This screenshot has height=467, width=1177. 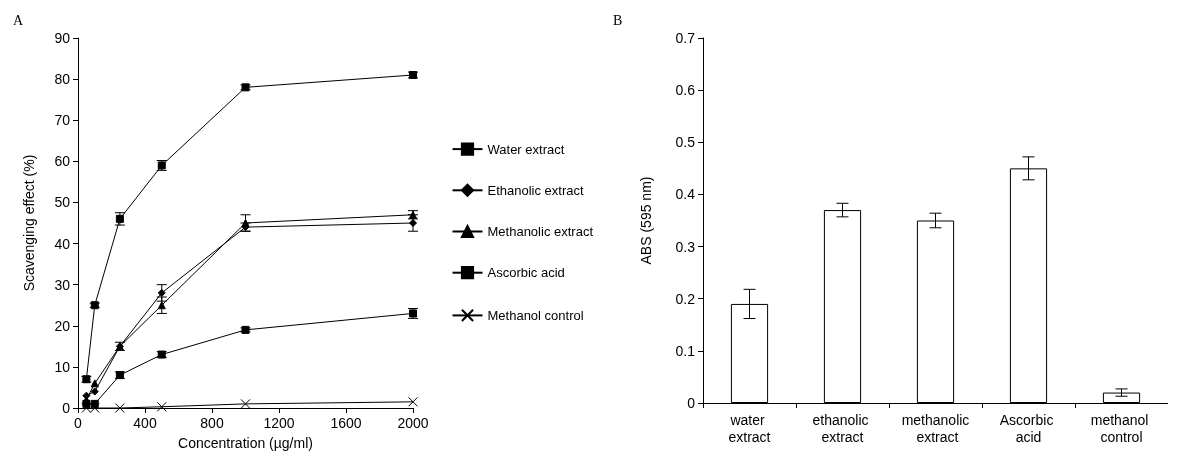 What do you see at coordinates (685, 298) in the screenshot?
I see `y-tick-label: 0.2` at bounding box center [685, 298].